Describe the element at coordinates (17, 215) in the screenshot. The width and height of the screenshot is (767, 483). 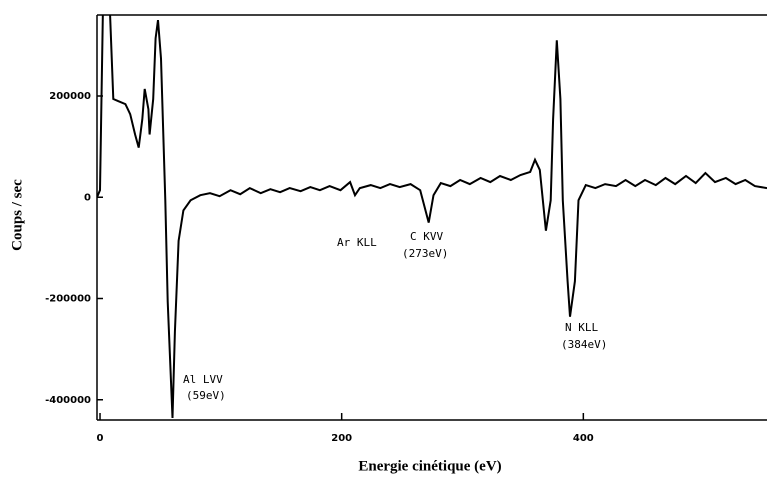
I see `y-axis-label: Coups / sec` at that location.